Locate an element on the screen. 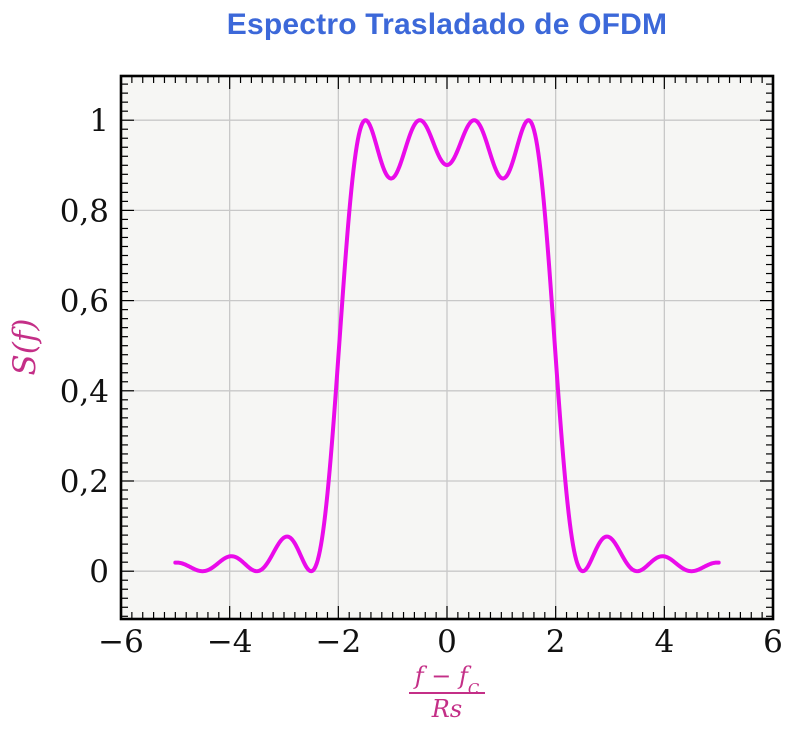 The image size is (794, 731). y-tick-label: 0,4 is located at coordinates (84, 392).